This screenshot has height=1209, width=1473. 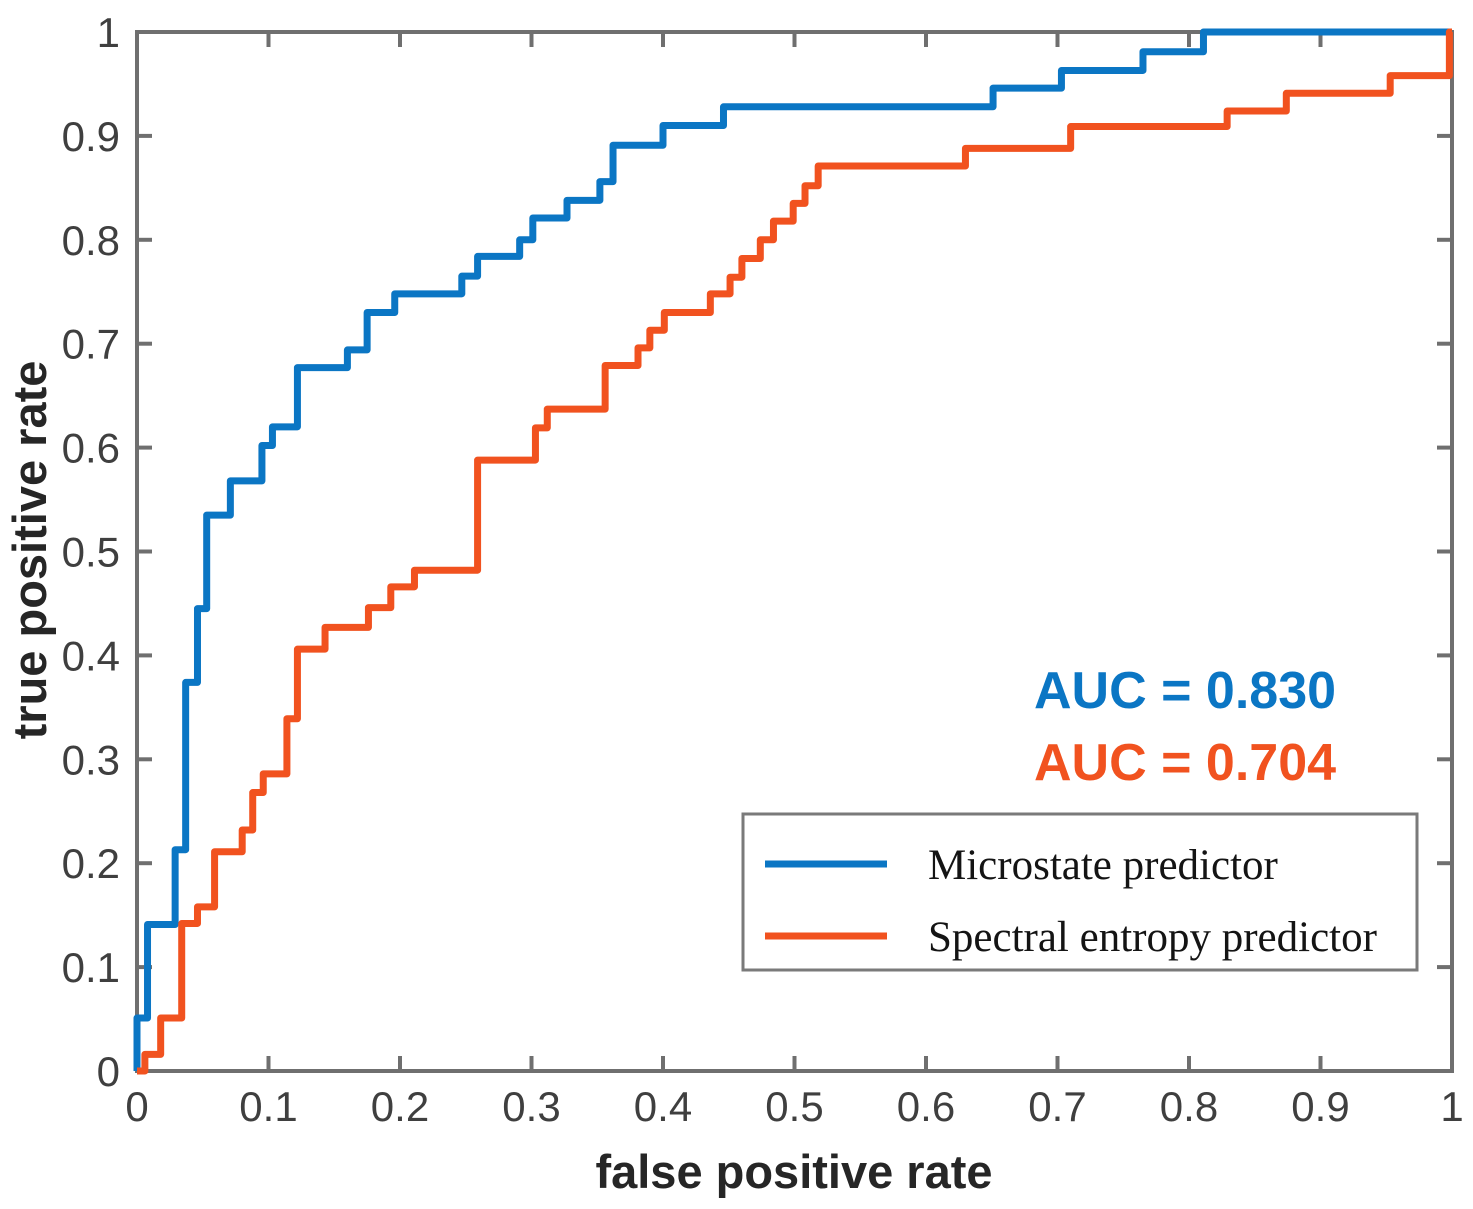 What do you see at coordinates (1185, 691) in the screenshot?
I see `auc-annotation-microstate: AUC = 0.830` at bounding box center [1185, 691].